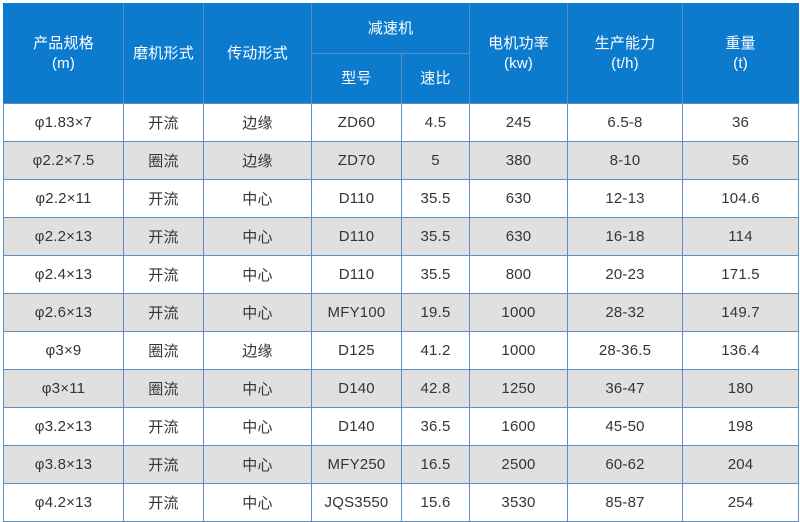 This screenshot has width=800, height=522. What do you see at coordinates (518, 63) in the screenshot?
I see `column-header-motor-power-unit: (kw)` at bounding box center [518, 63].